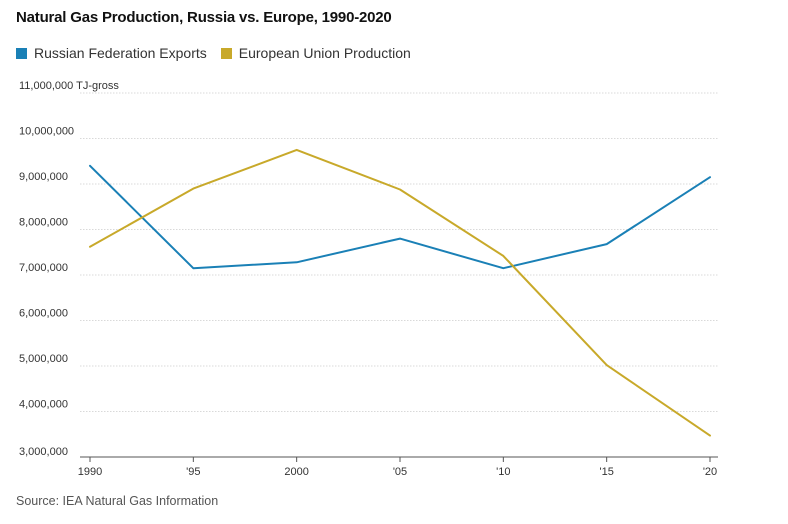 Image resolution: width=788 pixels, height=524 pixels. I want to click on chart-source: Source: IEA Natural Gas Information, so click(117, 501).